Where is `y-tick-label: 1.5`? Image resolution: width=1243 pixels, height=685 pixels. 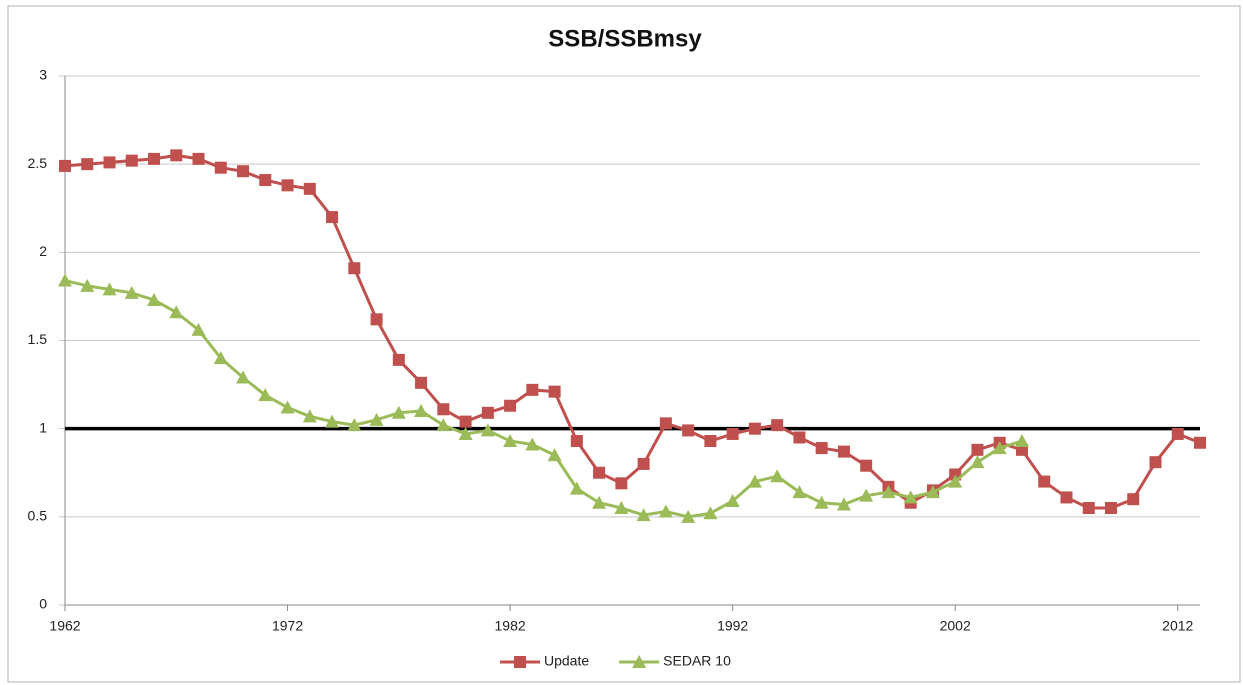 y-tick-label: 1.5 is located at coordinates (38, 339).